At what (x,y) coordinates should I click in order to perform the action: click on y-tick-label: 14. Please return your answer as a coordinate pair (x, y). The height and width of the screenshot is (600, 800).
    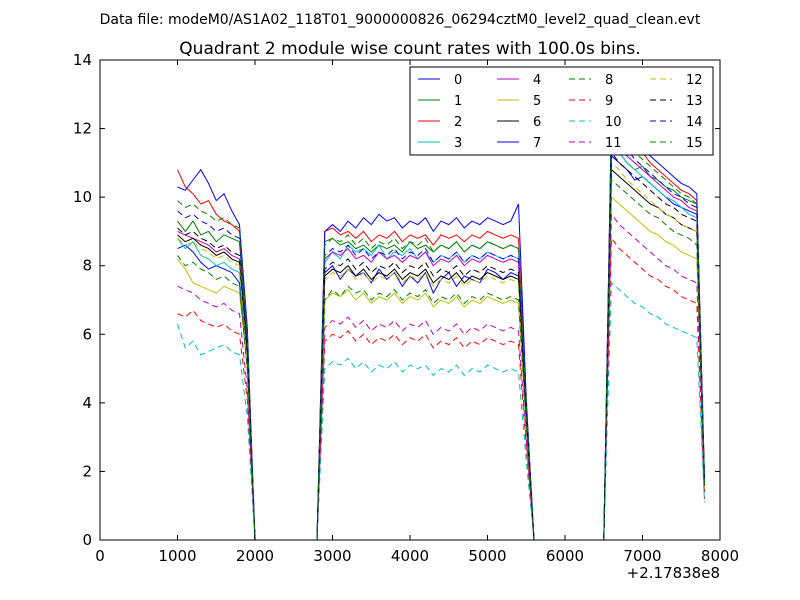
    Looking at the image, I should click on (82, 60).